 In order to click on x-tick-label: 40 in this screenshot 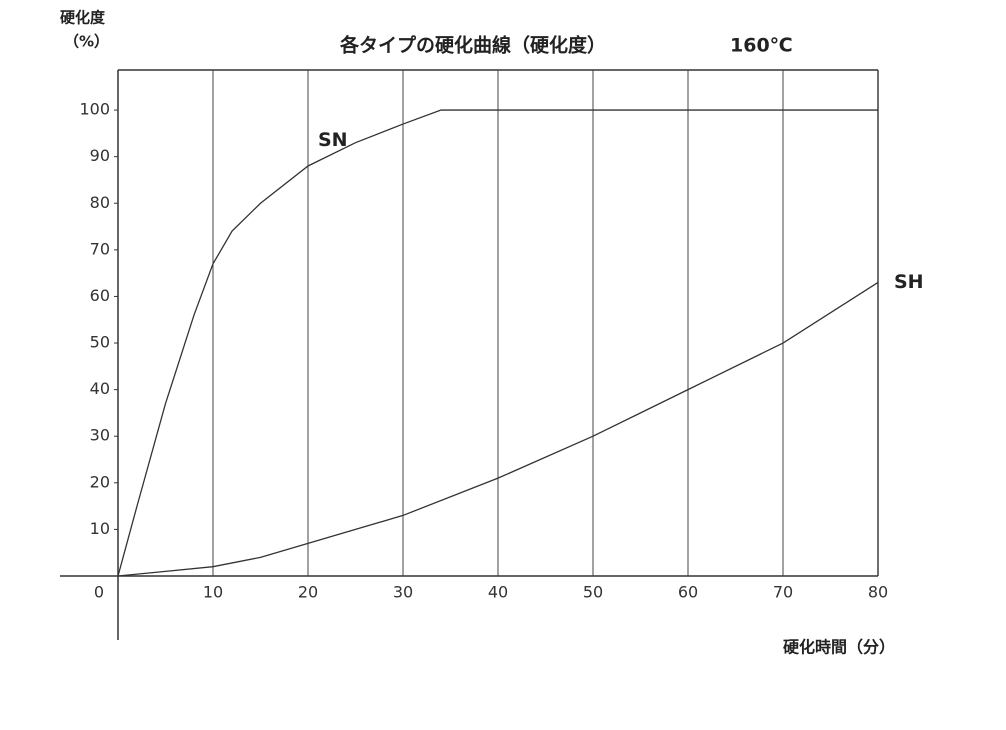, I will do `click(498, 592)`.